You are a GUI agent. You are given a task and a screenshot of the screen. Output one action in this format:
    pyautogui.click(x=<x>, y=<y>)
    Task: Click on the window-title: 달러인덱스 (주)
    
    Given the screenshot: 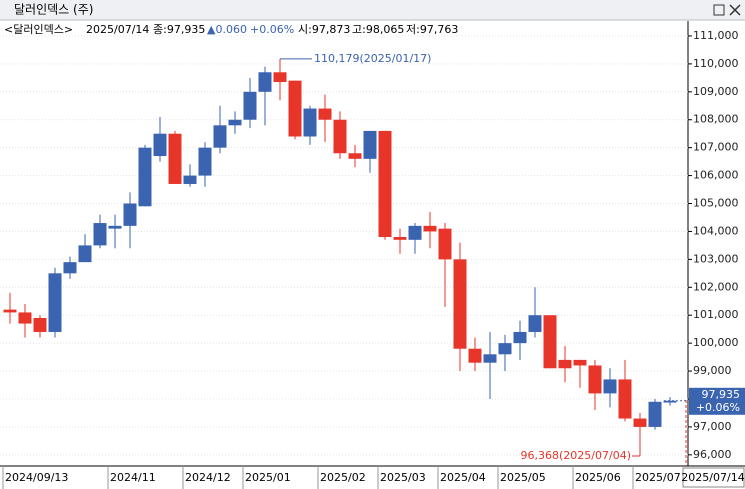 What is the action you would take?
    pyautogui.click(x=53, y=10)
    